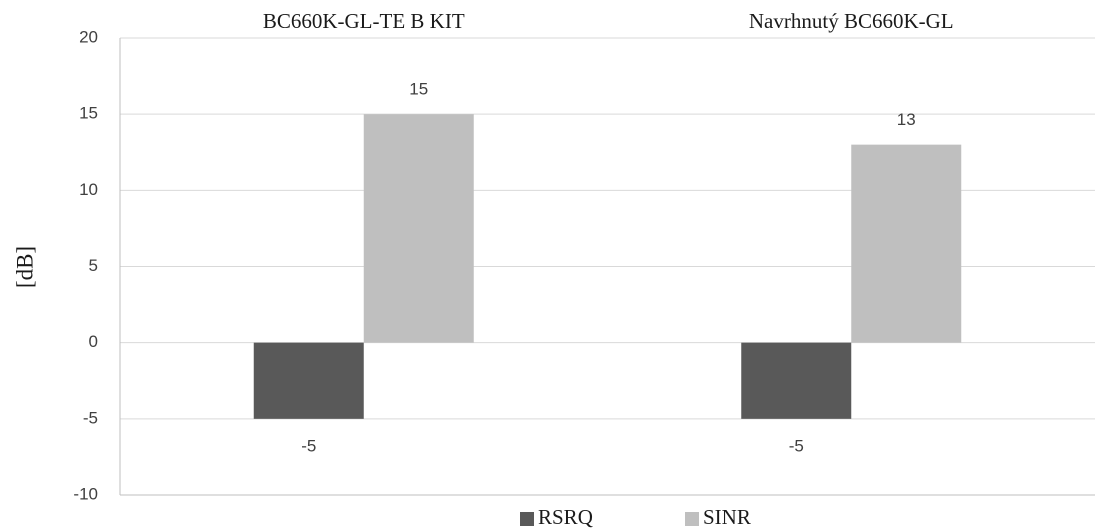  I want to click on y-tick-label: 5, so click(93, 265).